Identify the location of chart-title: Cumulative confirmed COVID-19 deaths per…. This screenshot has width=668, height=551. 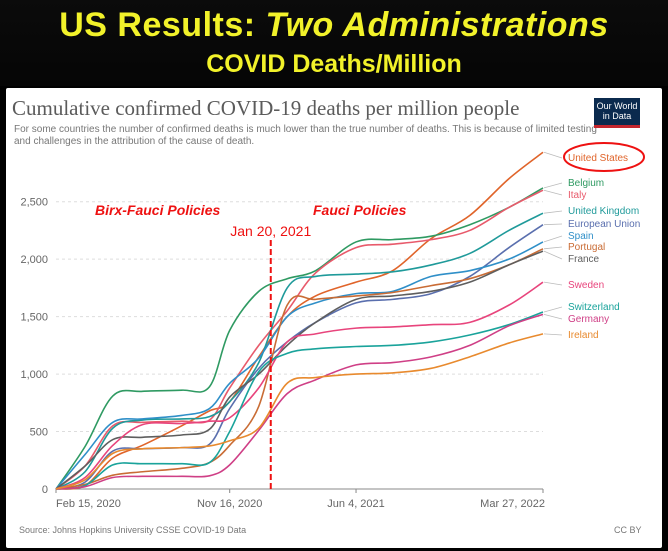
(266, 108).